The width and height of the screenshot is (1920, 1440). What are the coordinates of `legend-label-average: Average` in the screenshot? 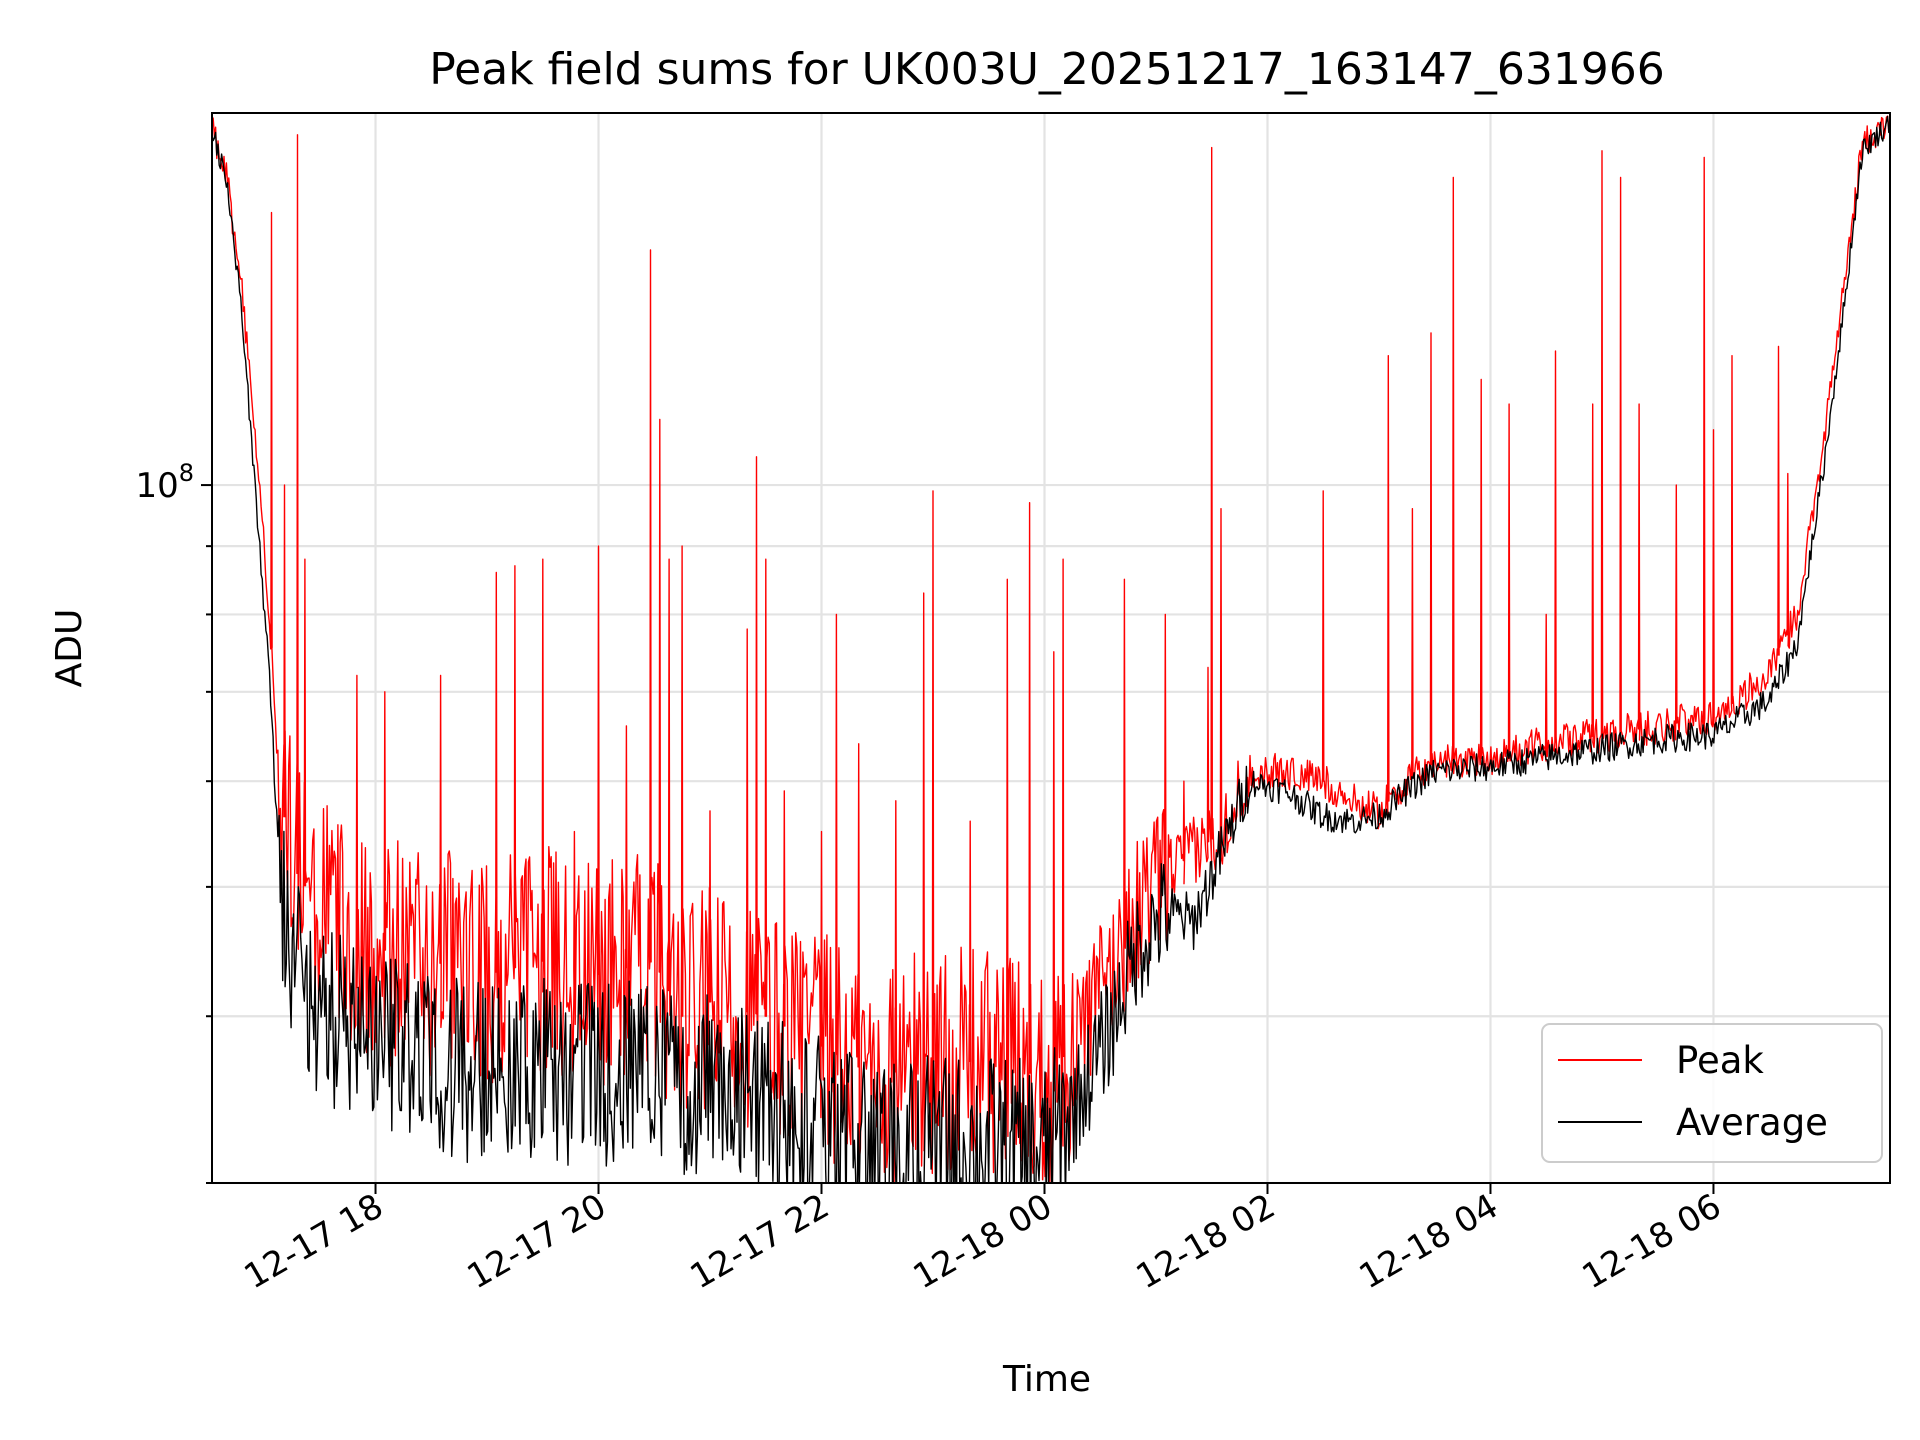 It's located at (1752, 1122).